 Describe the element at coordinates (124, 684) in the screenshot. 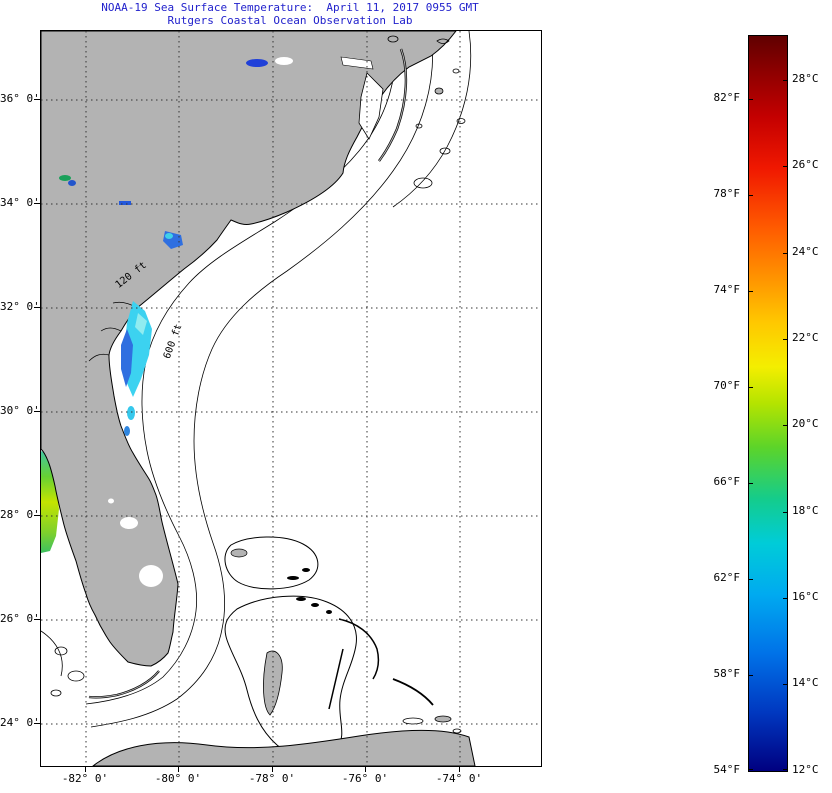

I see `florida-keys` at that location.